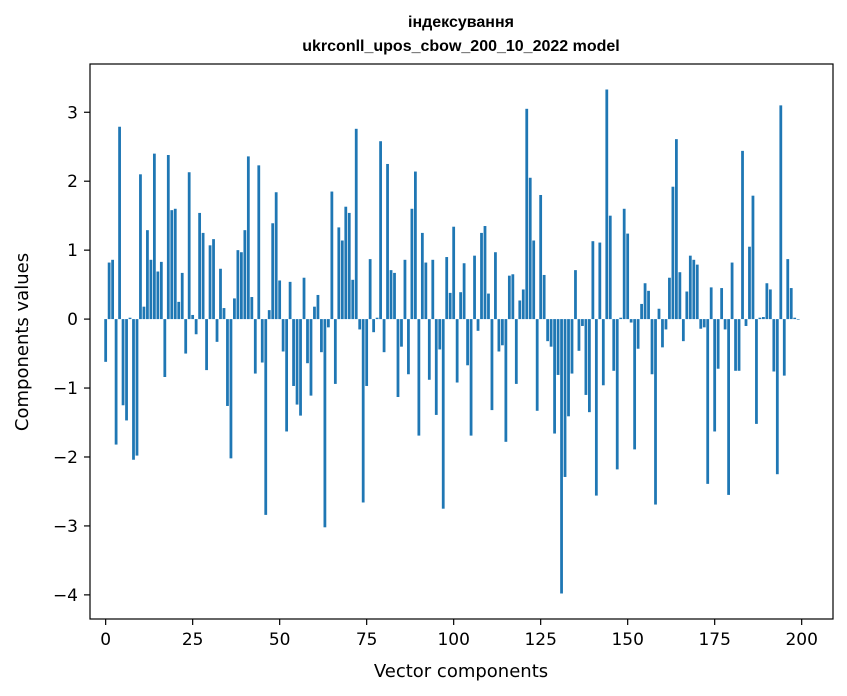  I want to click on y-tick-label: 2, so click(72, 182).